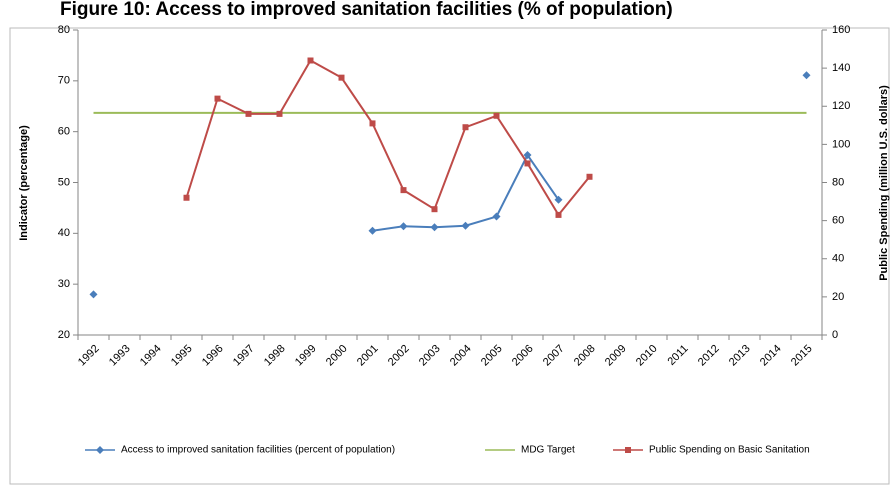 Image resolution: width=893 pixels, height=486 pixels. Describe the element at coordinates (368, 356) in the screenshot. I see `x-tick-label: 2001` at that location.